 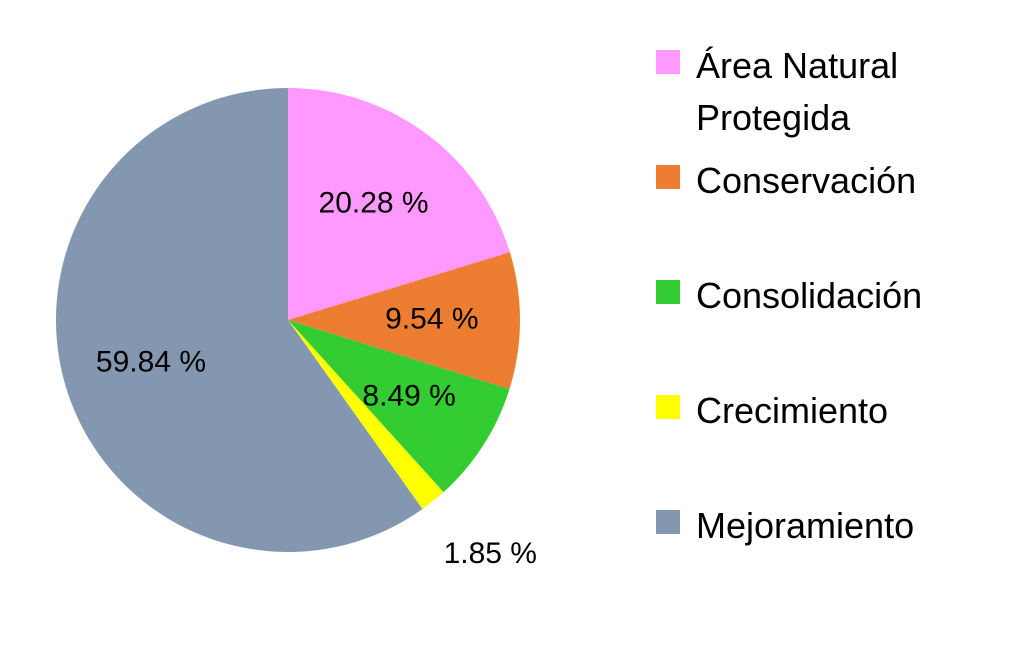 I want to click on data-label: 8.49 %, so click(x=408, y=395).